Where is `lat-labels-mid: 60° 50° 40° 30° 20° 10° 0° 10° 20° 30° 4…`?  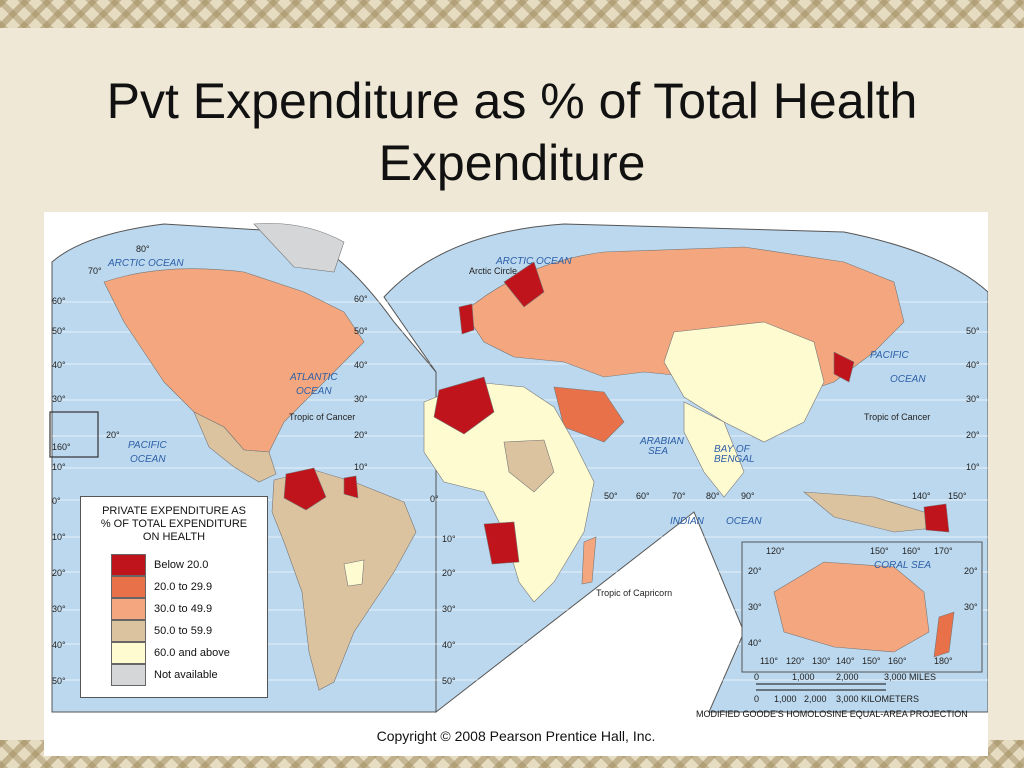
lat-labels-mid: 60° 50° 40° 30° 20° 10° 0° 10° 20° 30° 4… is located at coordinates (405, 490).